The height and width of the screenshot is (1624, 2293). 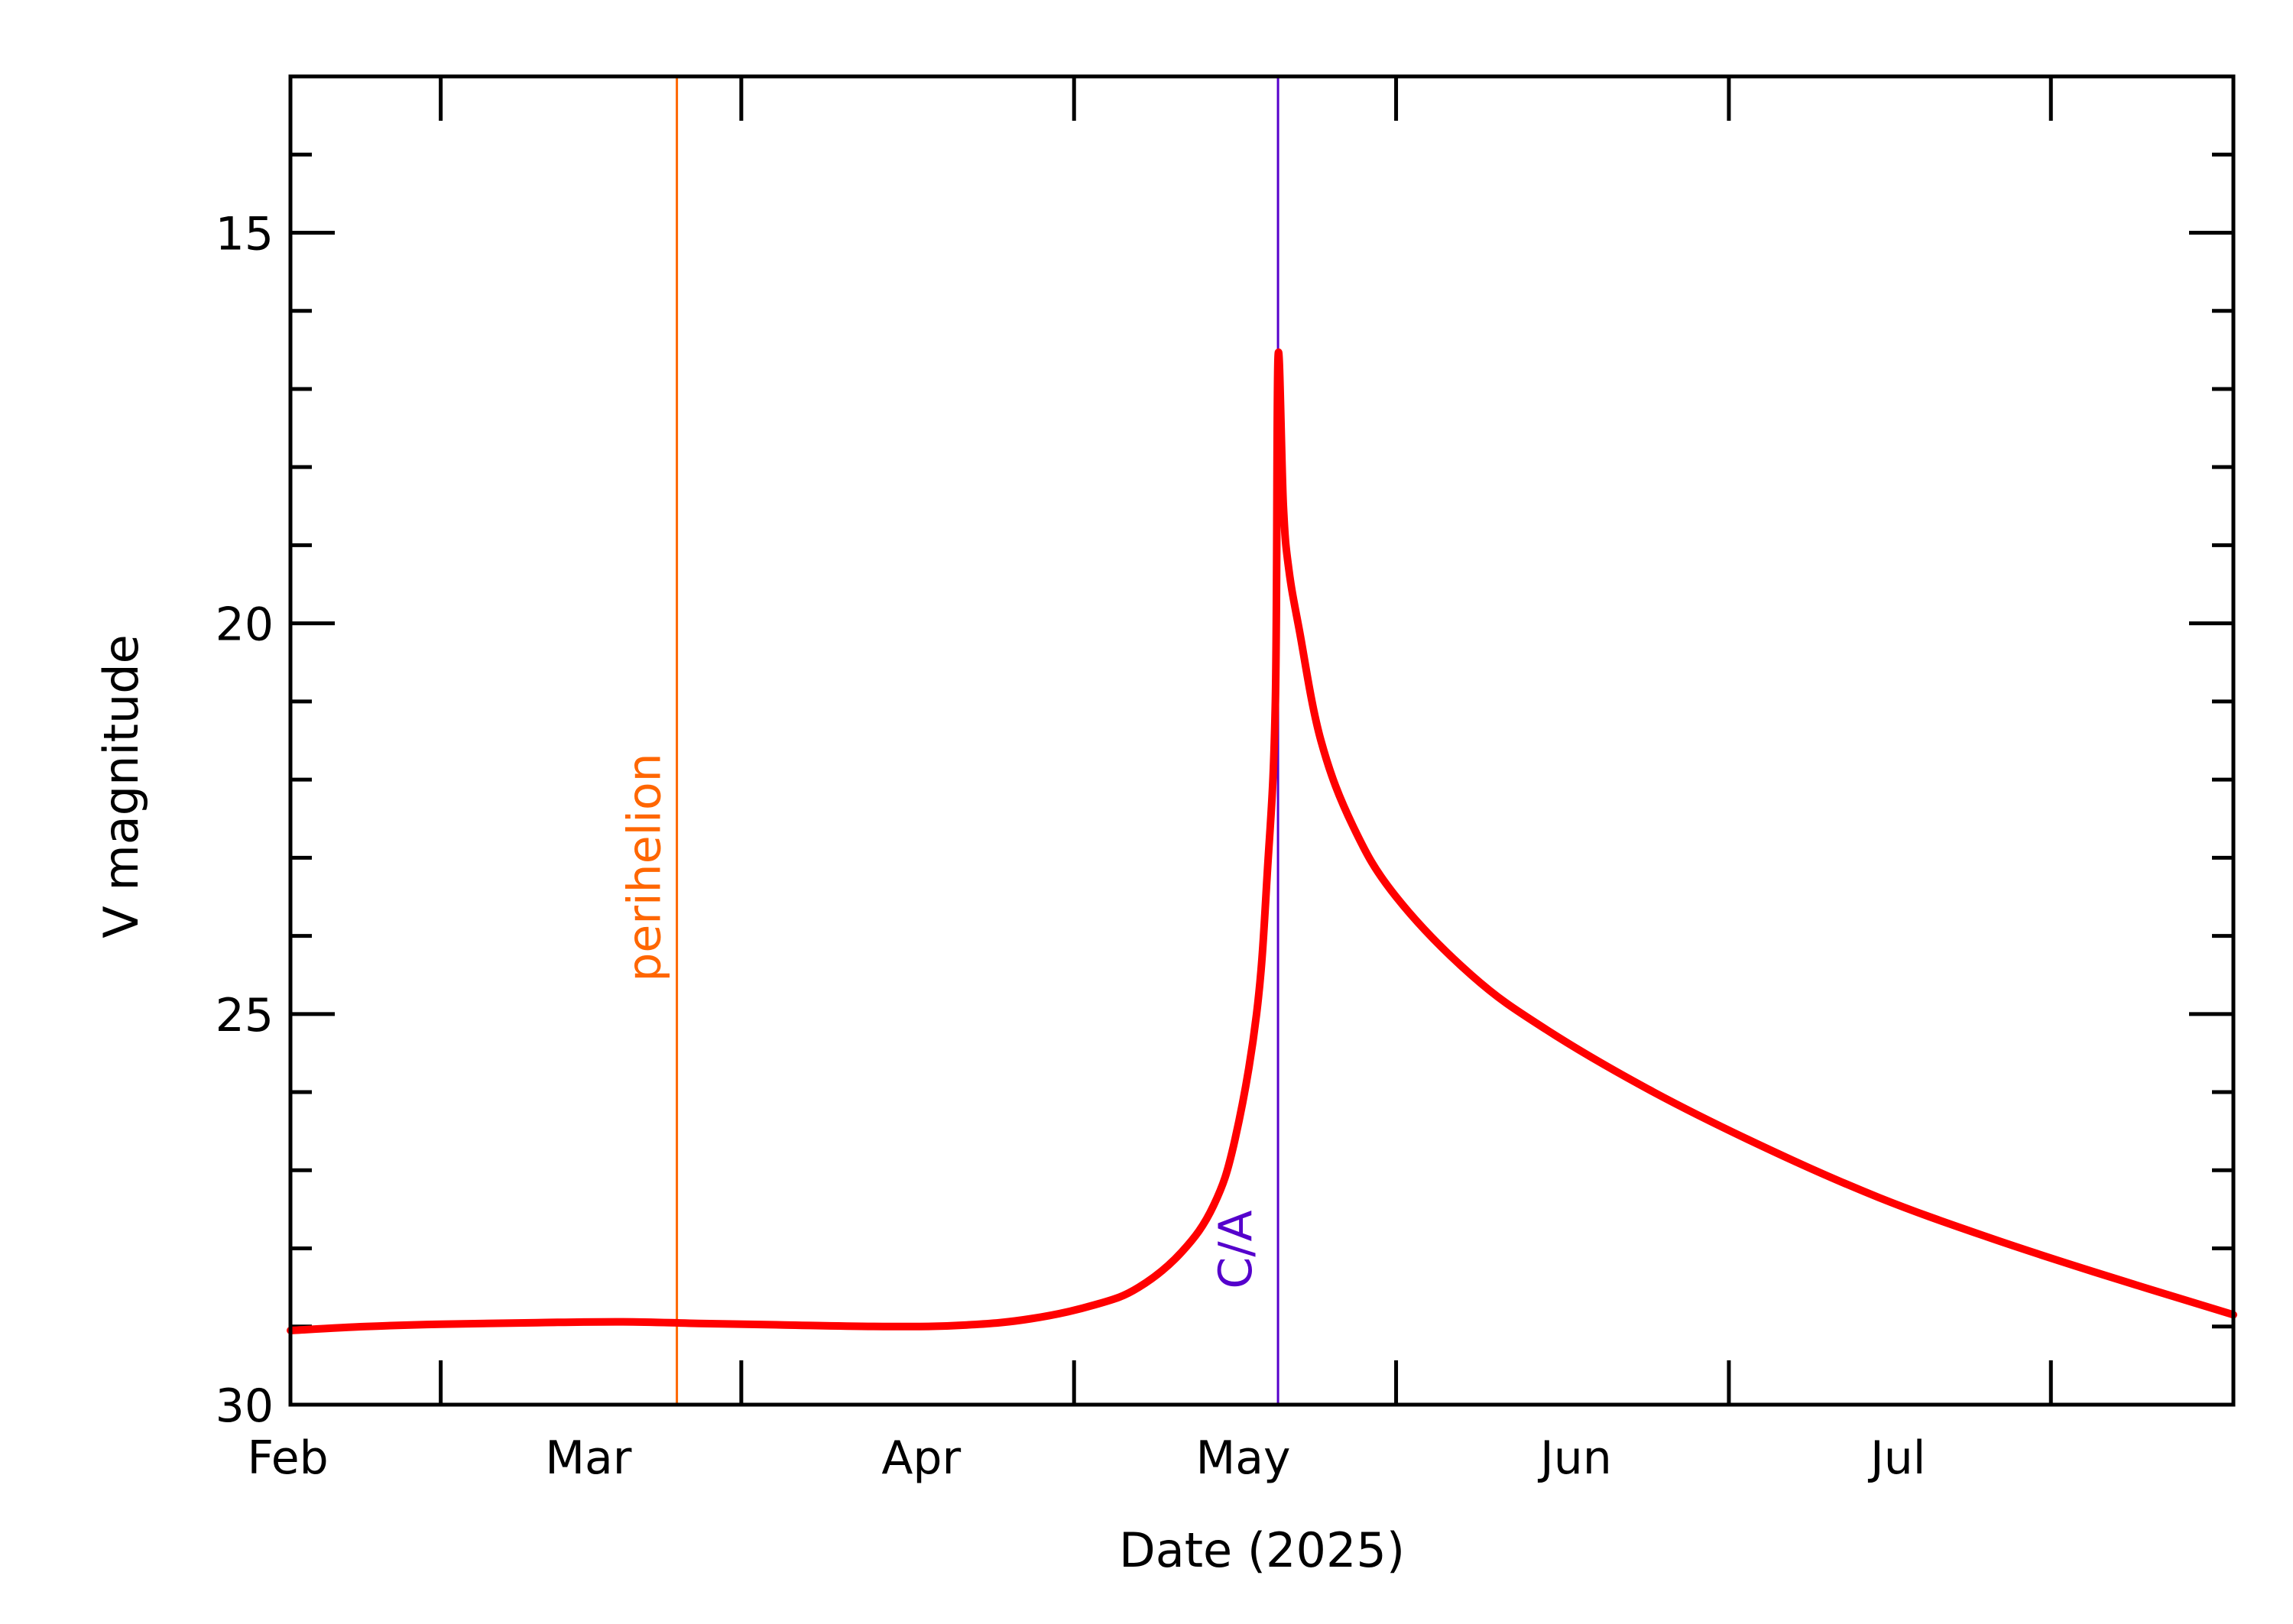 What do you see at coordinates (645, 867) in the screenshot?
I see `perihelion-label: perihelion` at bounding box center [645, 867].